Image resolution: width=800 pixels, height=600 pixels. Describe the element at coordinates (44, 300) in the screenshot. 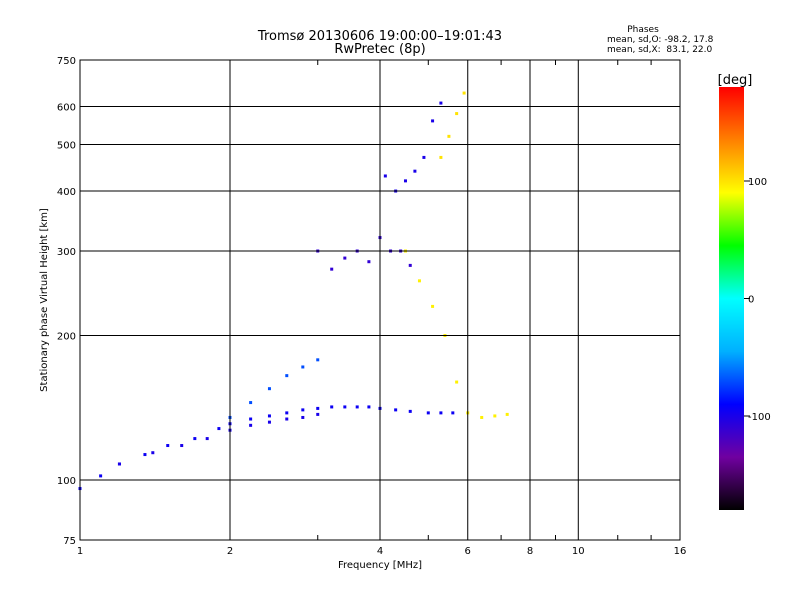

I see `y-axis-label: Stationary phase Virtual Height [km]` at that location.